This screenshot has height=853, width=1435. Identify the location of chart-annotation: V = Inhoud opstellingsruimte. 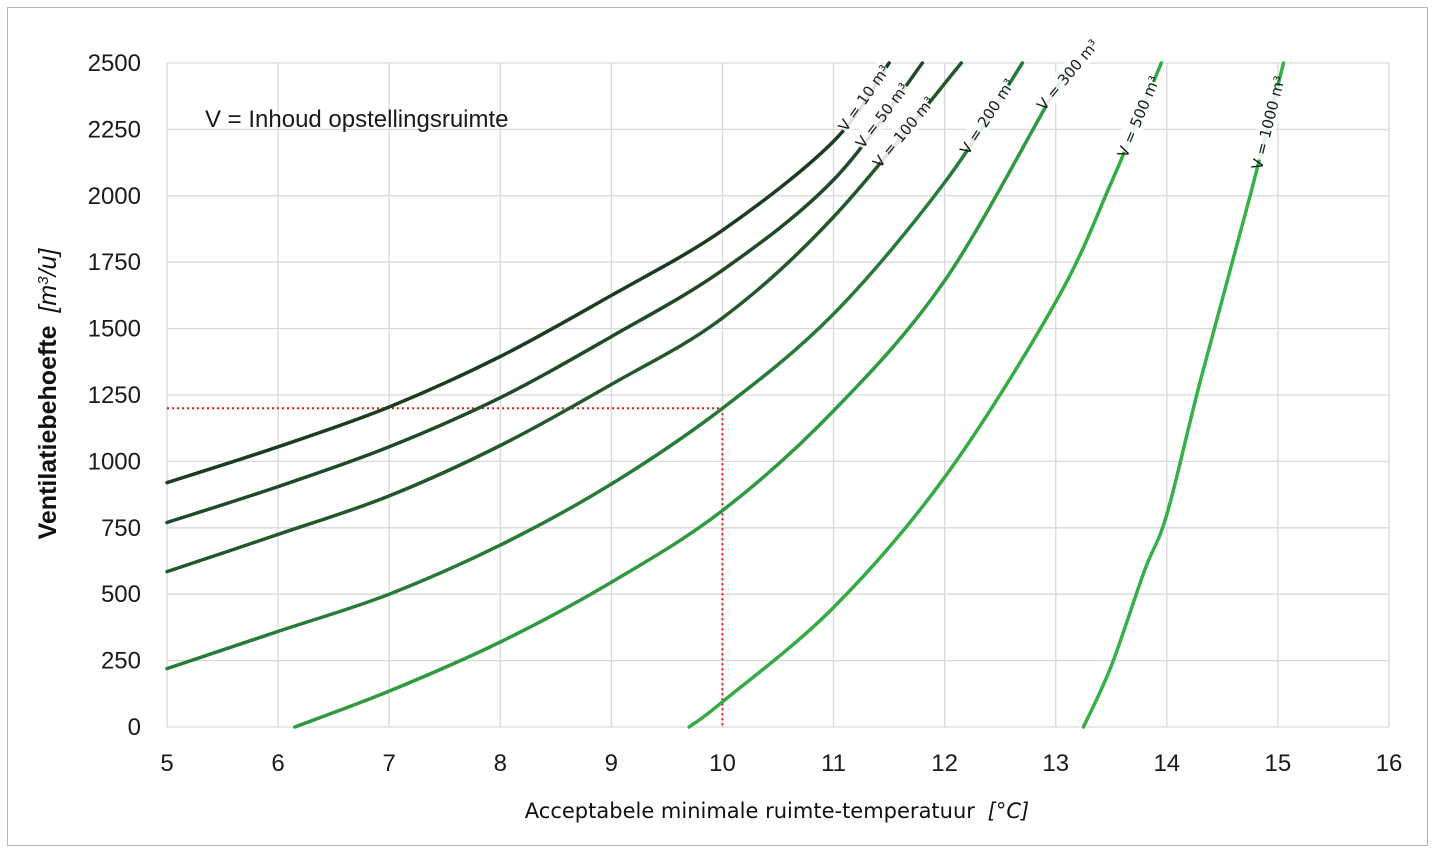
(357, 119).